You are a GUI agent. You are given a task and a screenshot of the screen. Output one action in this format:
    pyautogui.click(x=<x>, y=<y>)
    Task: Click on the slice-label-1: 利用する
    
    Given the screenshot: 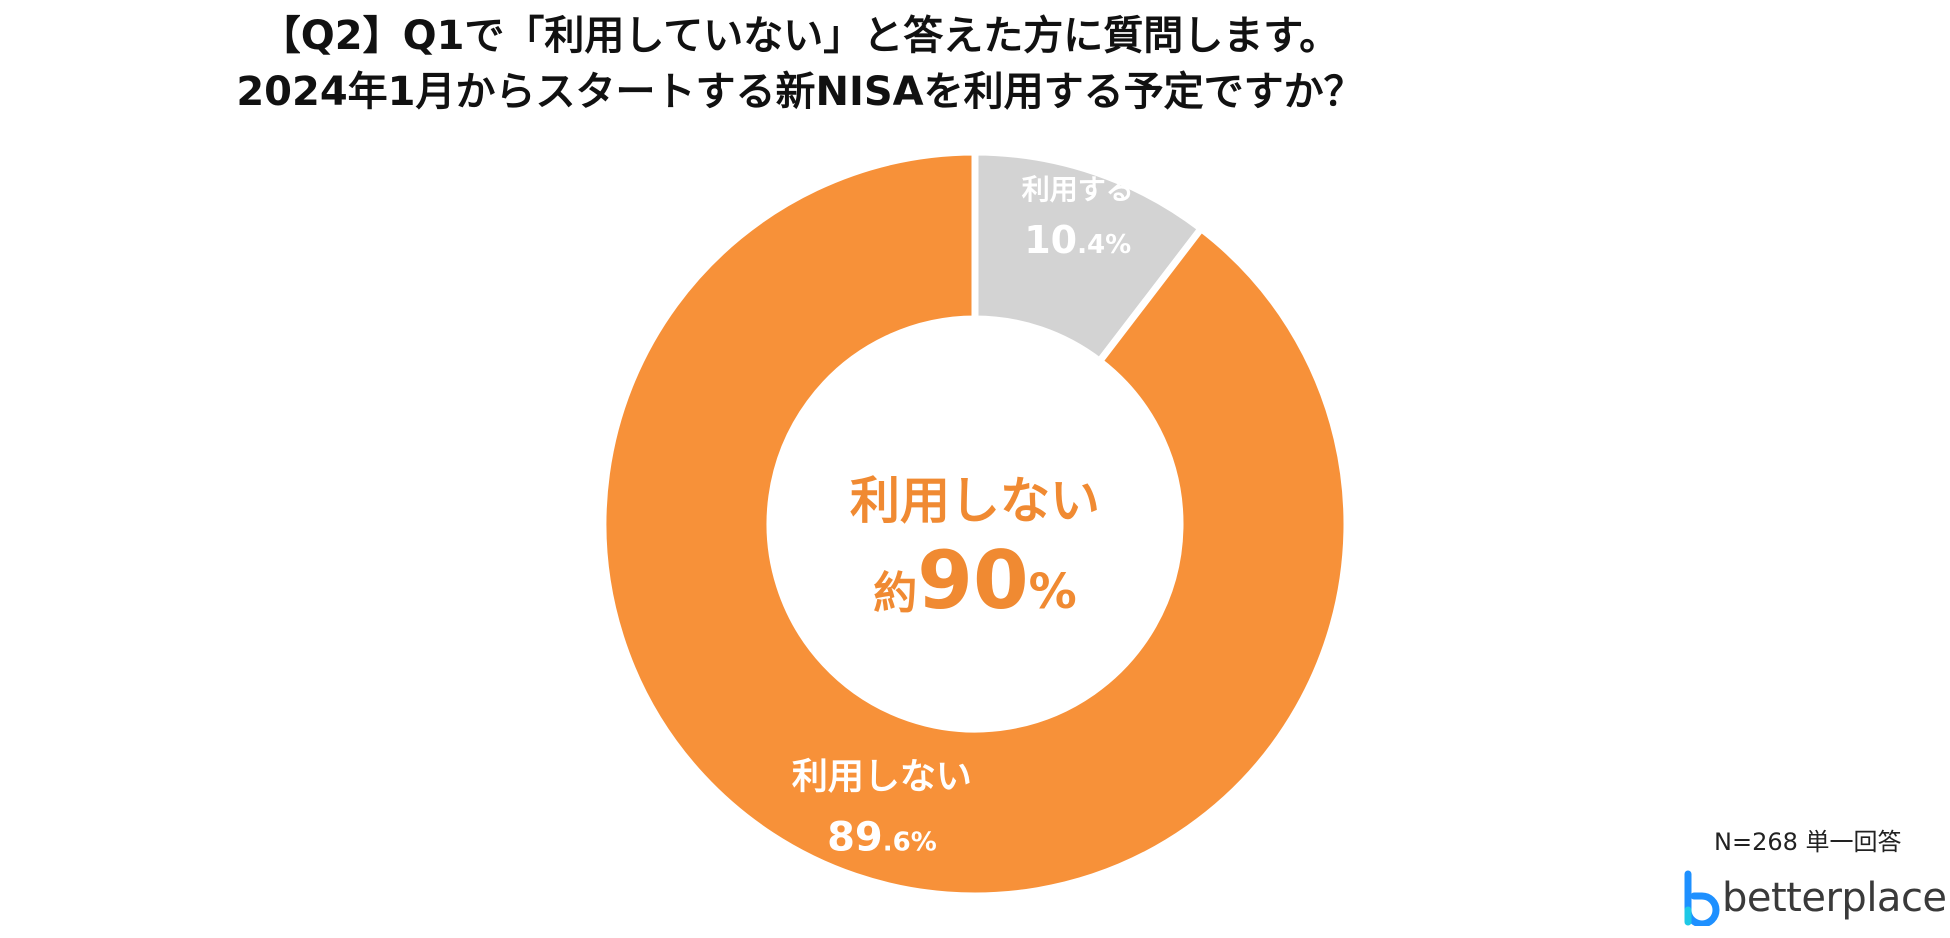 What is the action you would take?
    pyautogui.click(x=1078, y=189)
    